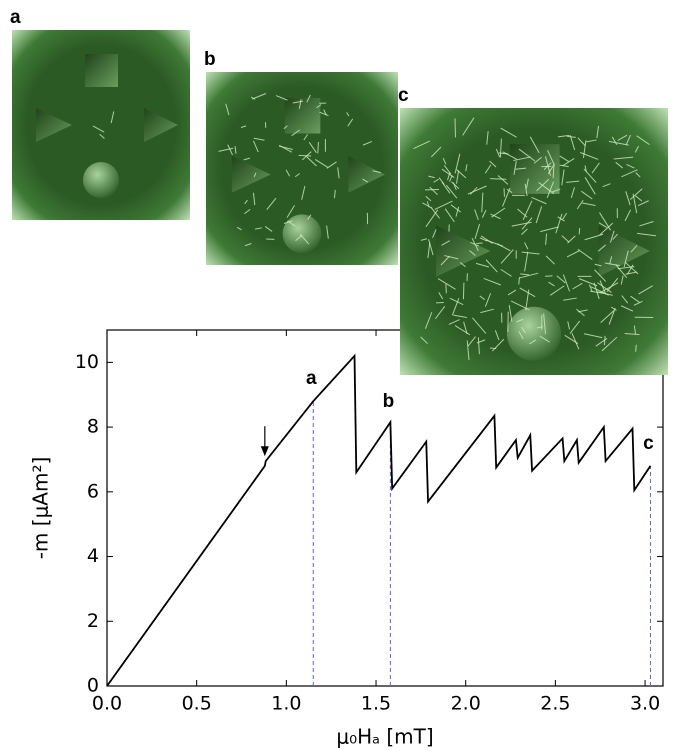 The width and height of the screenshot is (676, 751). Describe the element at coordinates (403, 95) in the screenshot. I see `panel-label: c` at that location.